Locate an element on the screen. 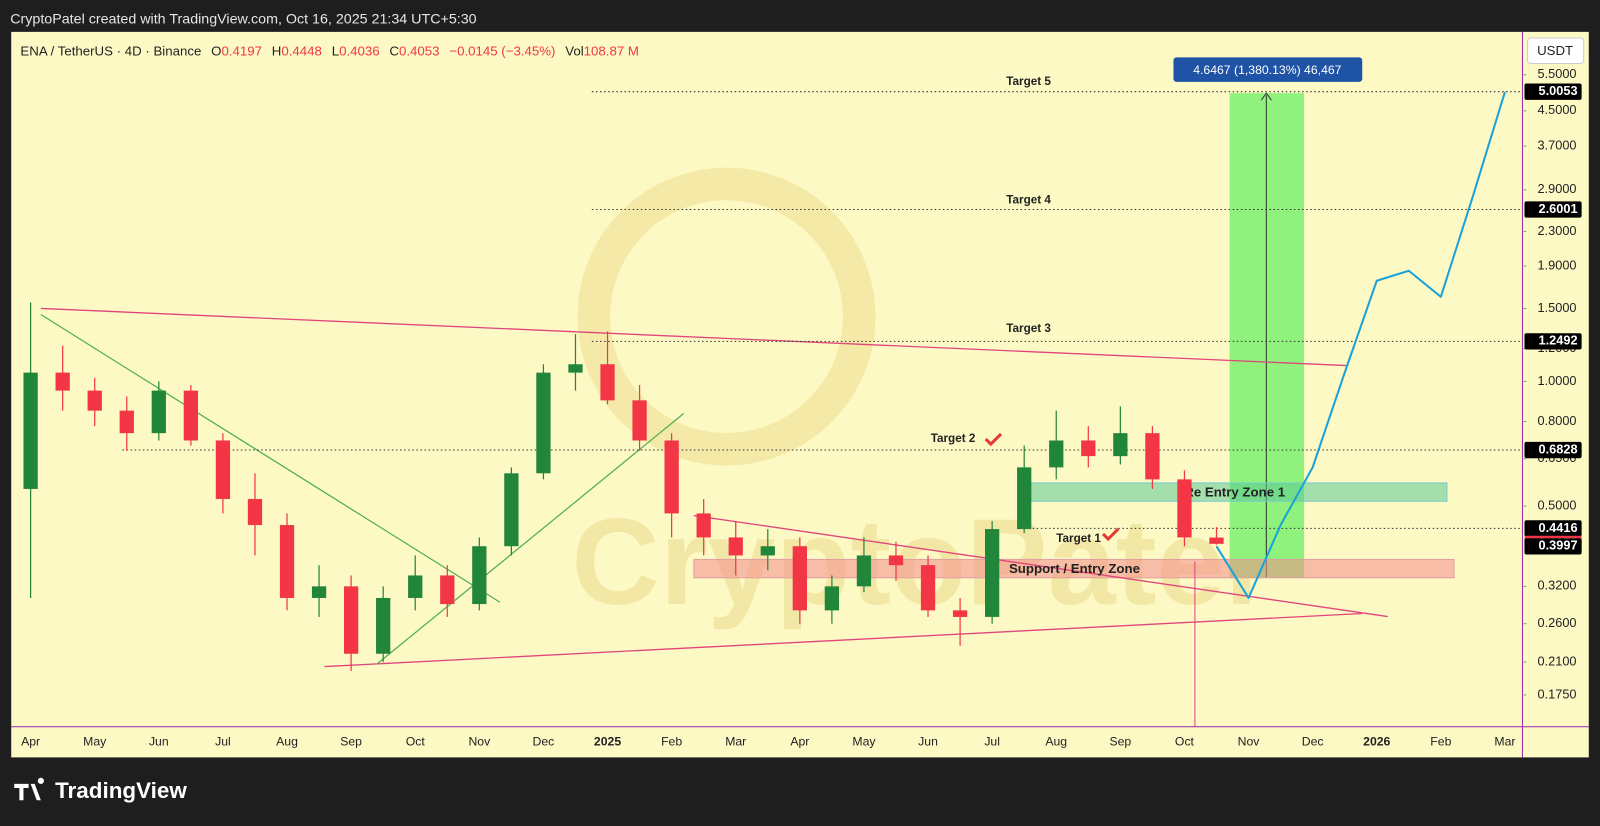 The width and height of the screenshot is (1600, 826). y-tick-label: 0.5000 is located at coordinates (1557, 504).